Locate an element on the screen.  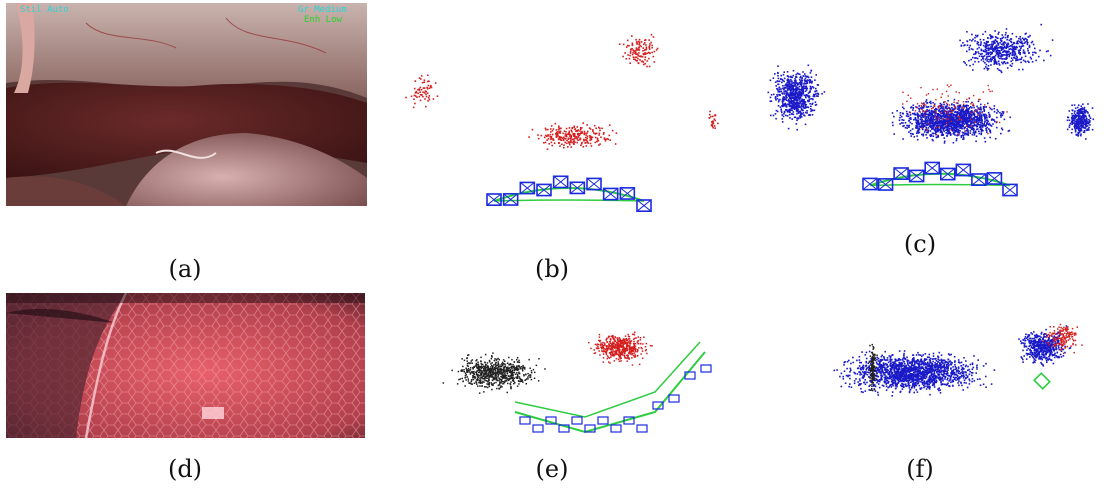
dense-point-cloud is located at coordinates (931, 110).